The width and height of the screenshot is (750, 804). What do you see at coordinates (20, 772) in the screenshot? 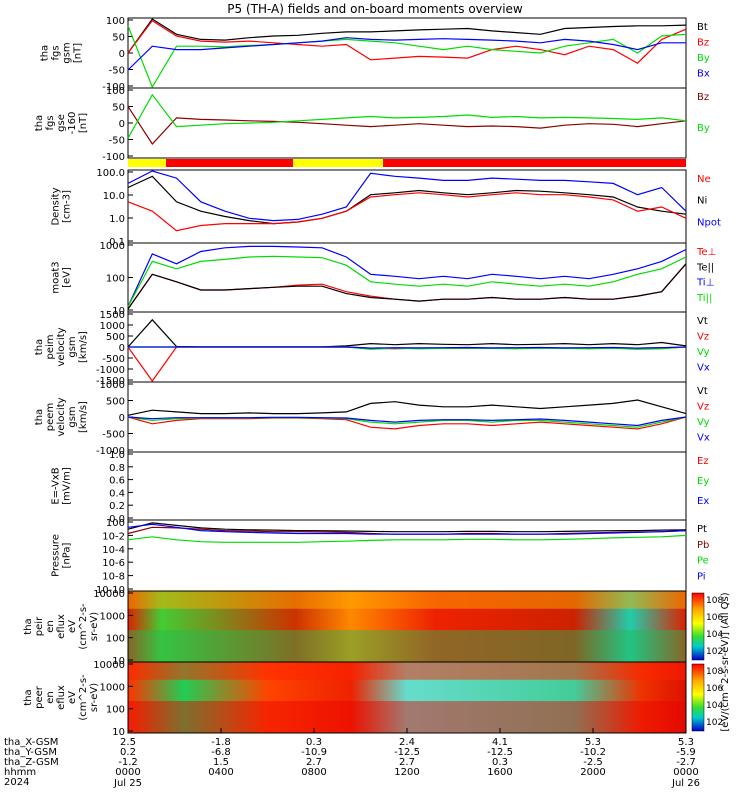
I see `row-label: hhmm` at bounding box center [20, 772].